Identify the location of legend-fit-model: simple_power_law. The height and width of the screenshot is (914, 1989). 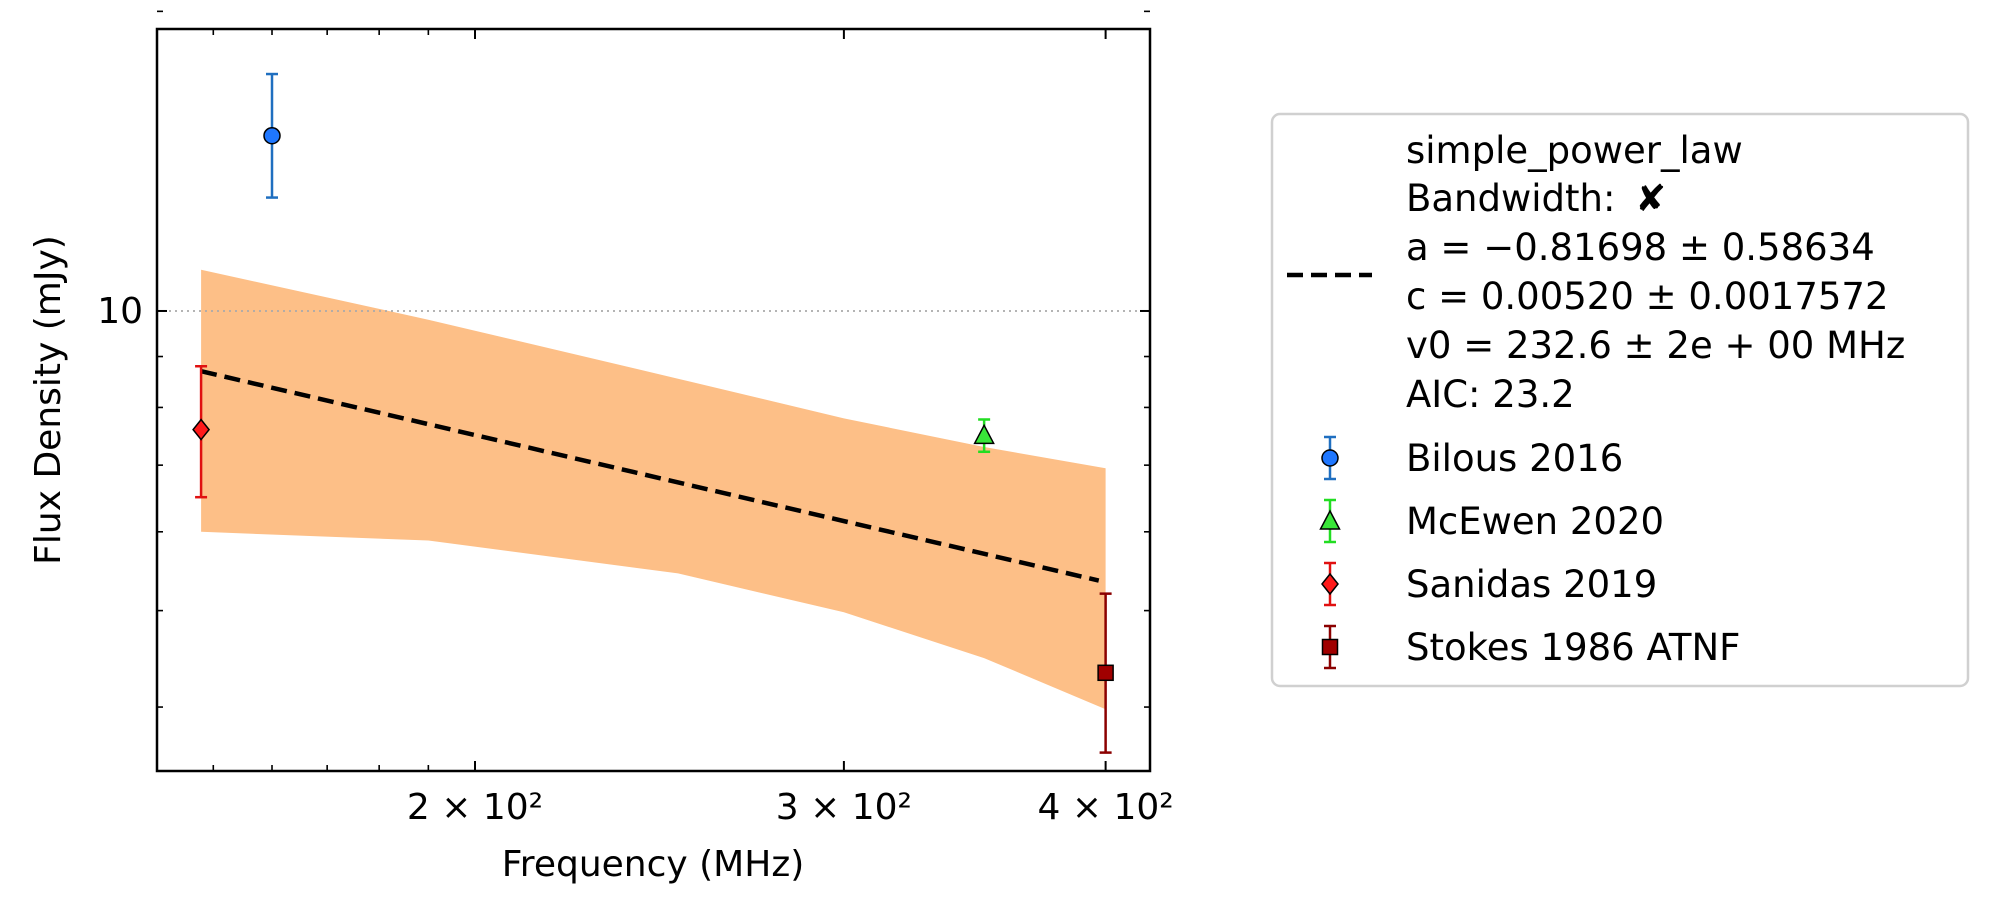
(1574, 150).